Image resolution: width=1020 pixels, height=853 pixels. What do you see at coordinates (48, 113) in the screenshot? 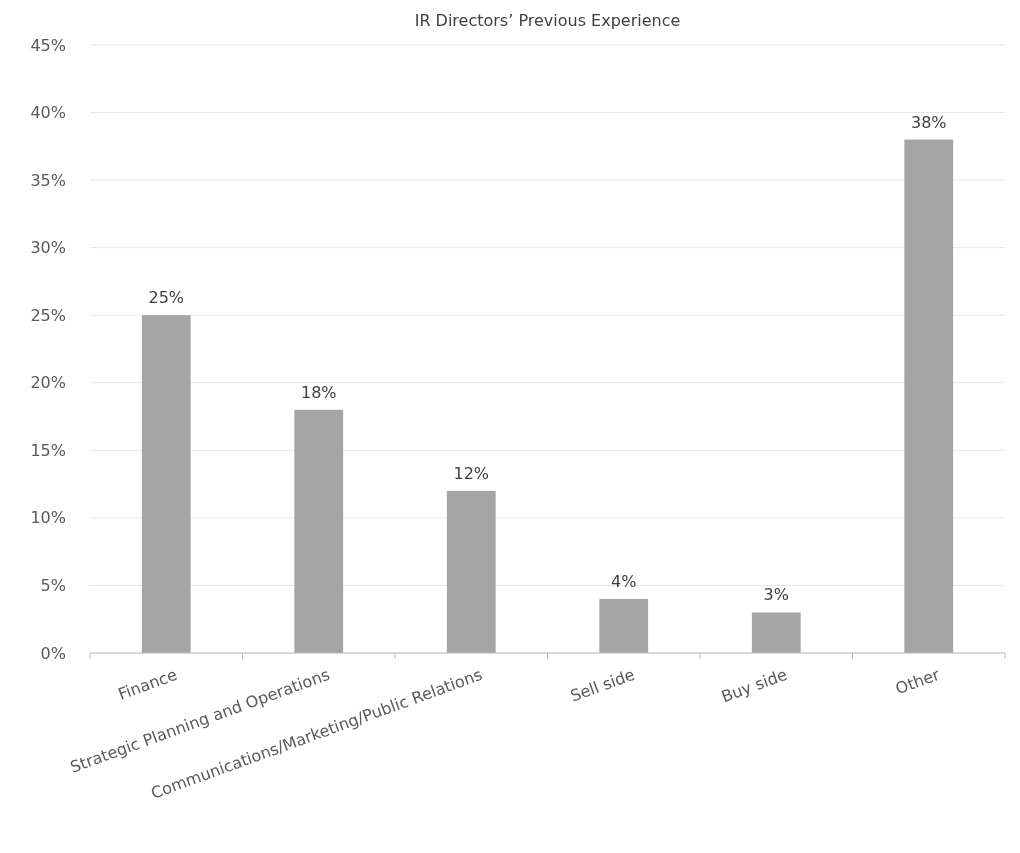
I see `y-tick-label: 40%` at bounding box center [48, 113].